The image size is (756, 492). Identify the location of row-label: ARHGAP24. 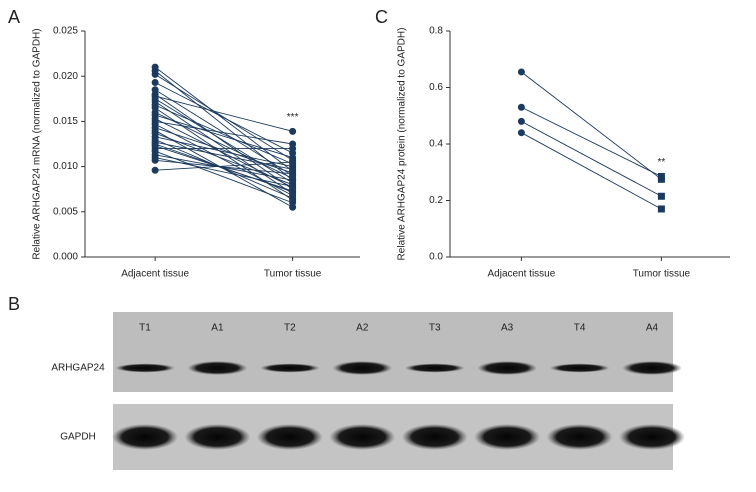
(78, 368).